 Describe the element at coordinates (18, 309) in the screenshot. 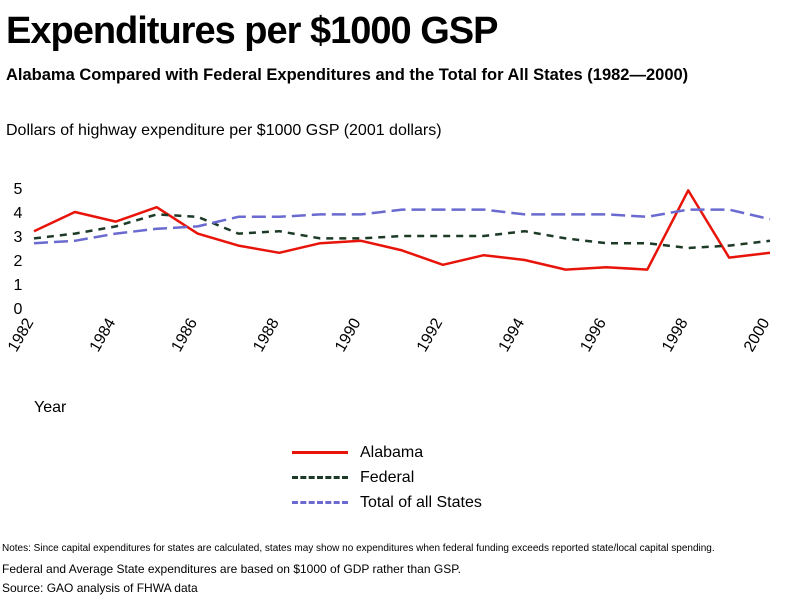

I see `y-tick-label-0: 0` at that location.